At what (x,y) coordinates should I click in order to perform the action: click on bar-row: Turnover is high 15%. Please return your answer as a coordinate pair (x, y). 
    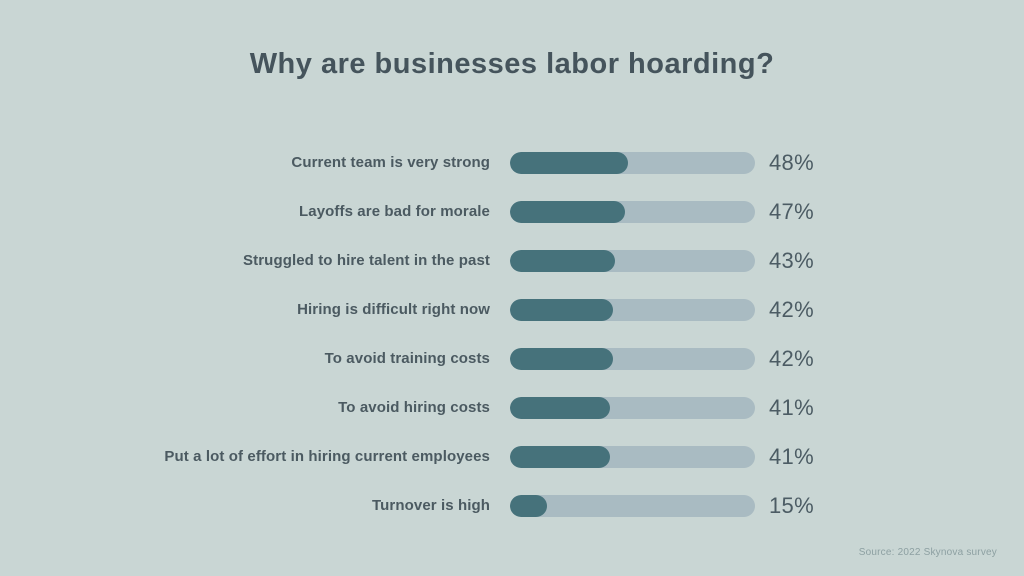
    Looking at the image, I should click on (474, 505).